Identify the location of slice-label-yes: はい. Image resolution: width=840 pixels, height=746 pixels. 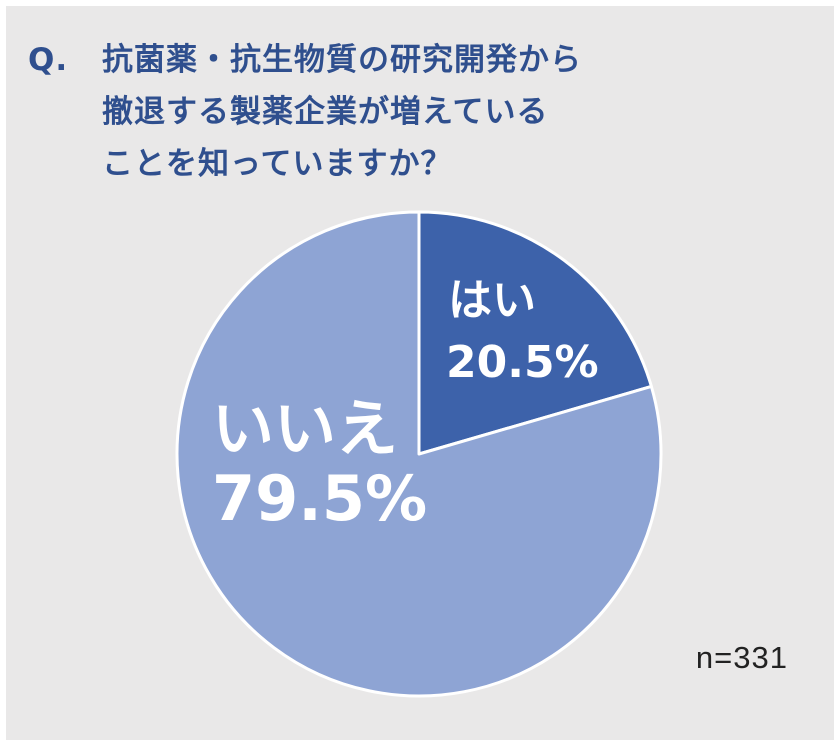
(492, 300).